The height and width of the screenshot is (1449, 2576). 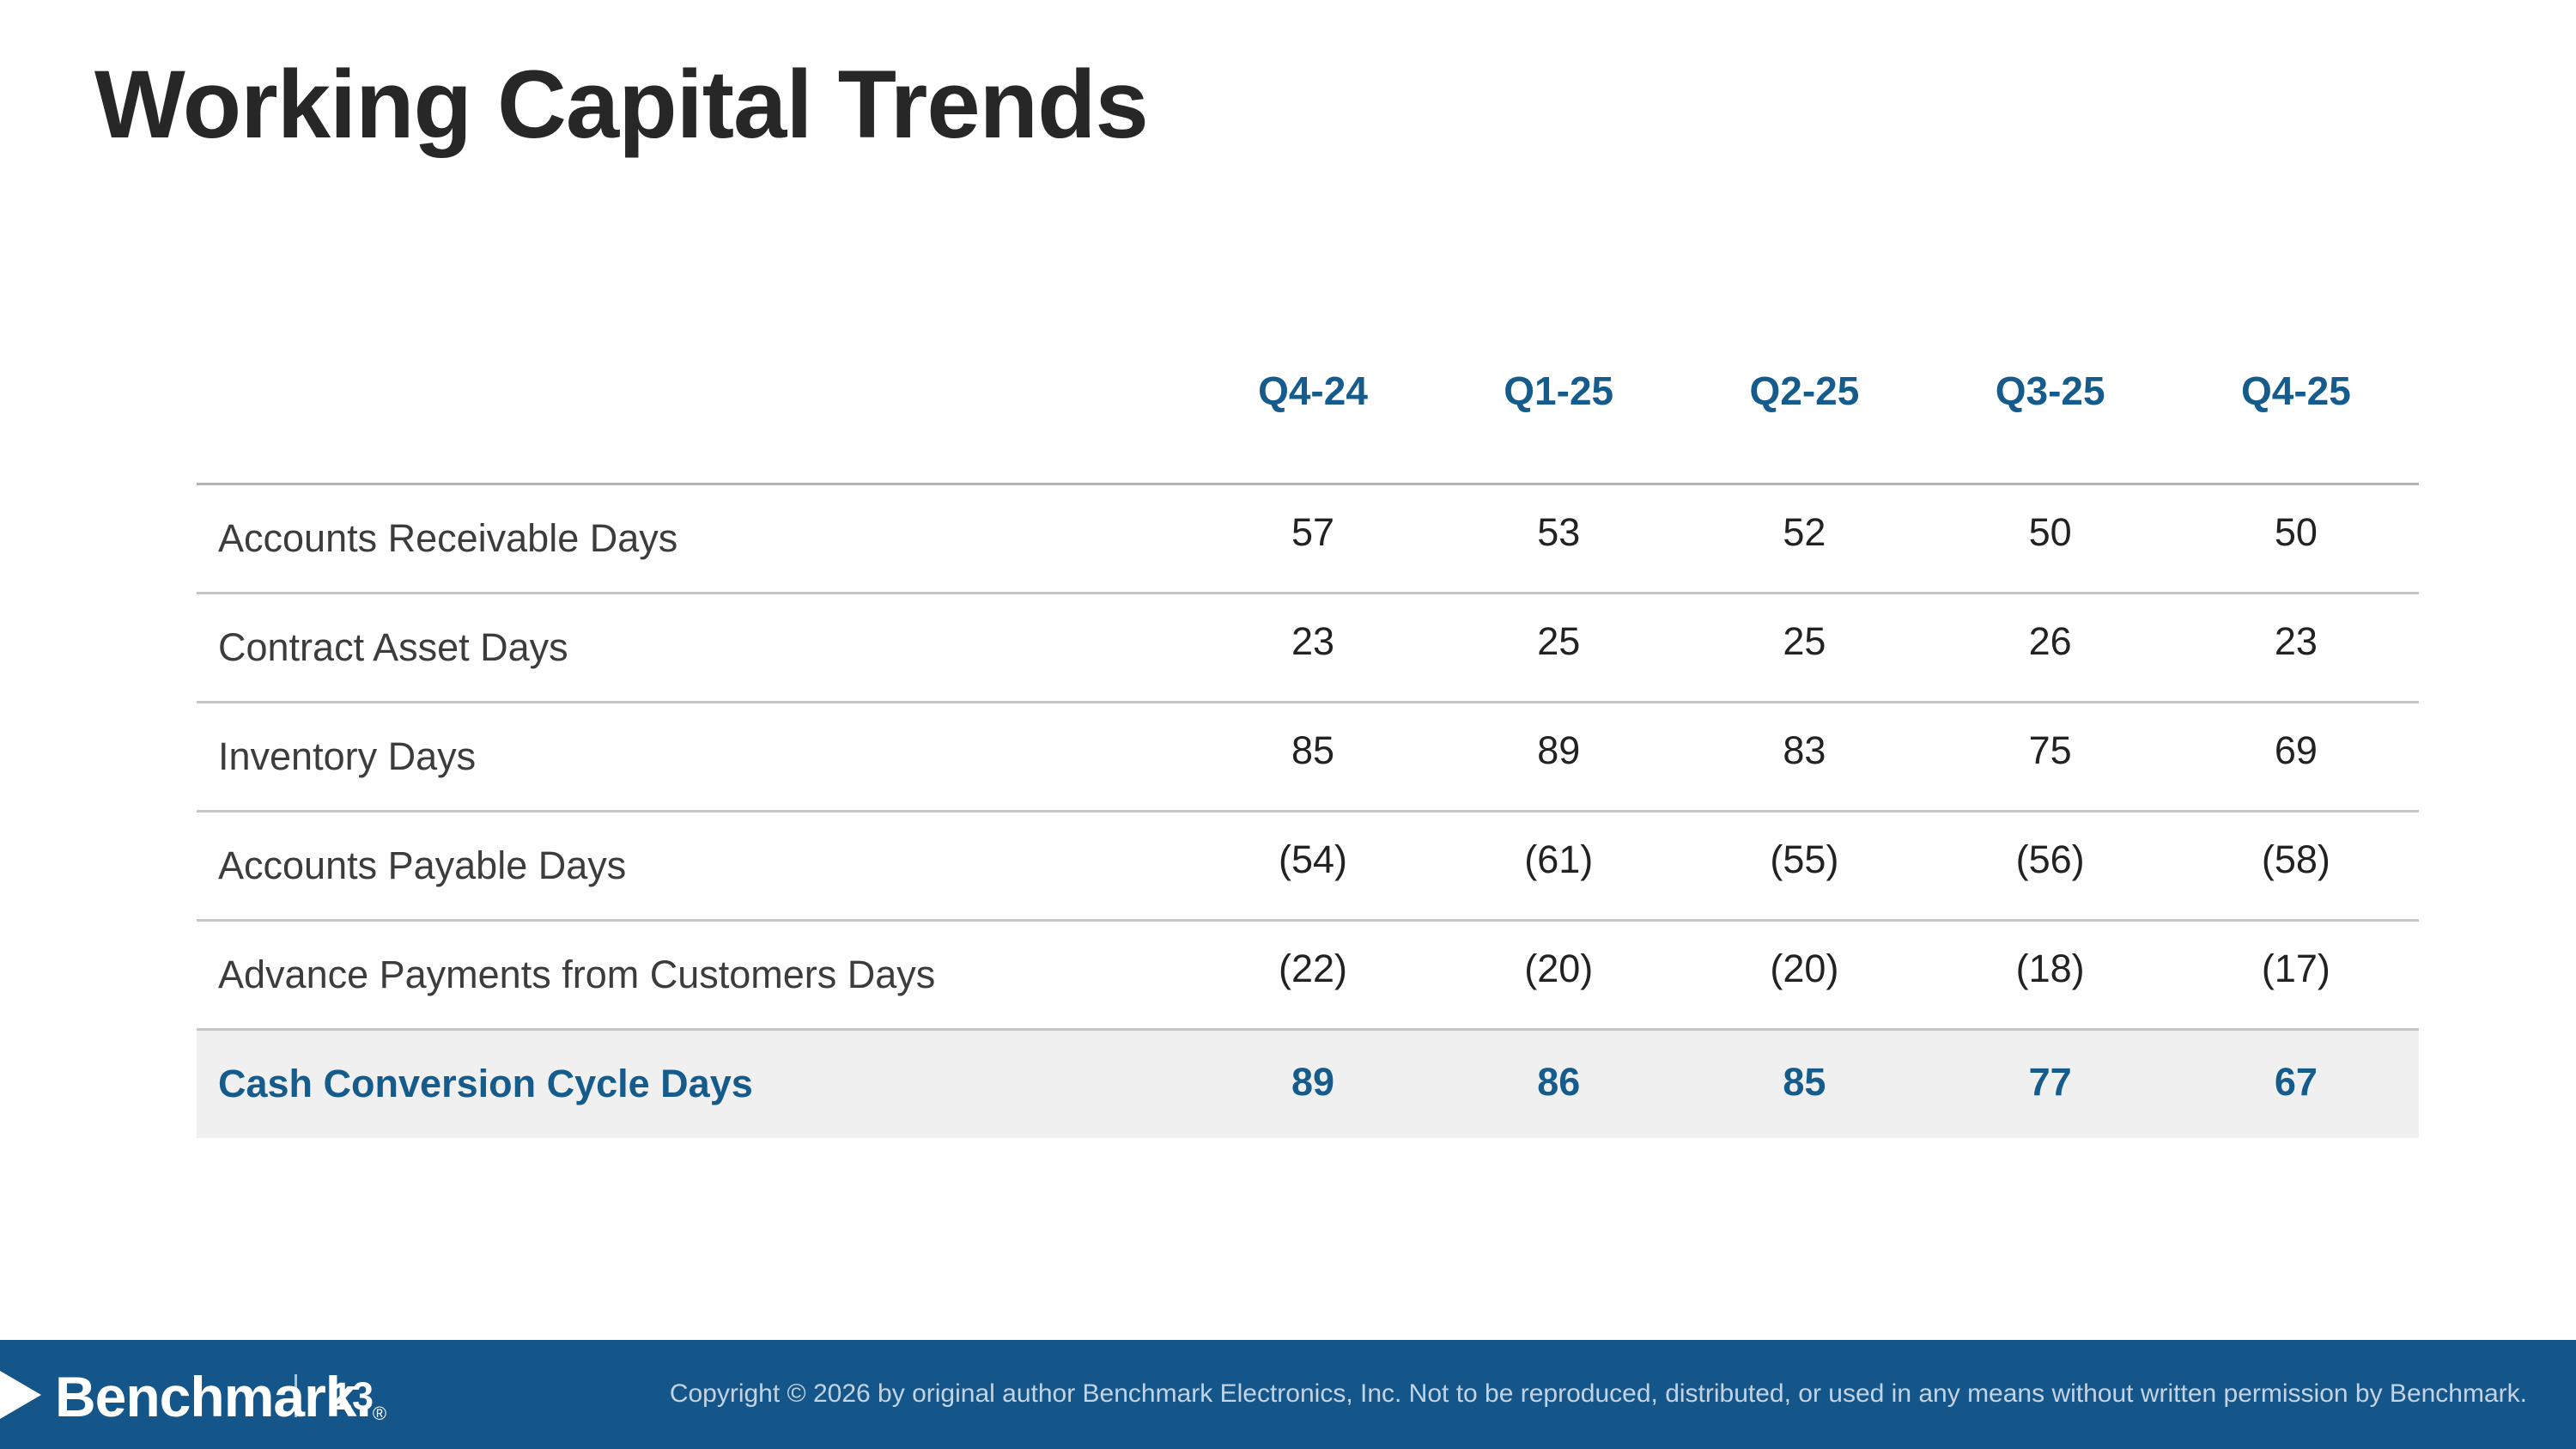 I want to click on benchmark-logo: Benchmark.®, so click(x=220, y=1396).